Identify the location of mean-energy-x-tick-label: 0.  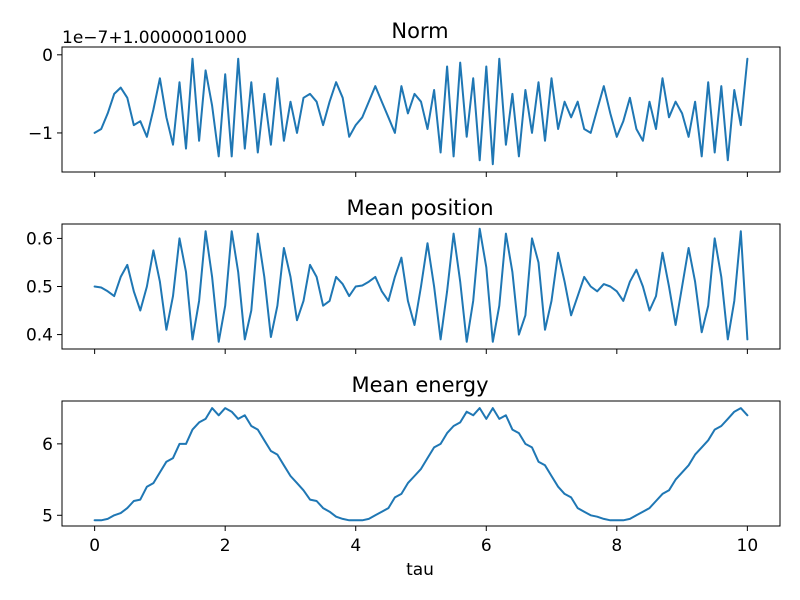
(94, 546).